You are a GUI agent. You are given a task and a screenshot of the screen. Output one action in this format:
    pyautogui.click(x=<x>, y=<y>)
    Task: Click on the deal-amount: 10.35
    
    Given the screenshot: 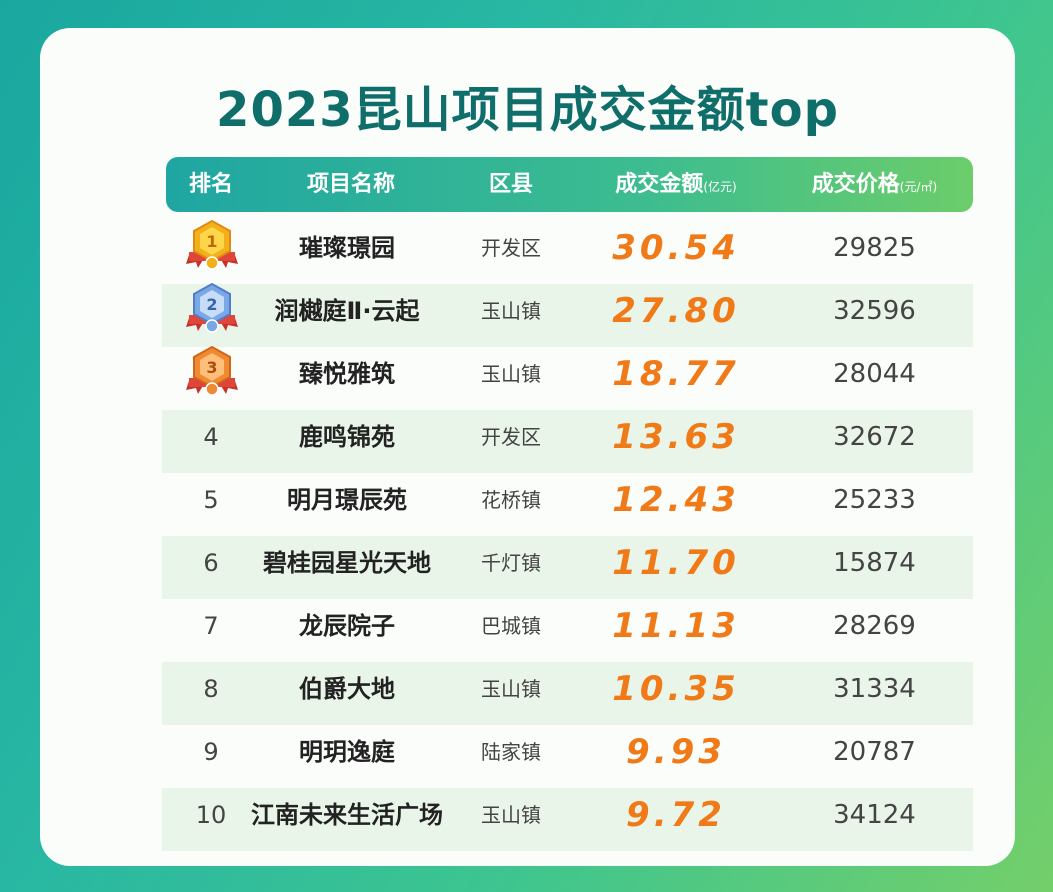 What is the action you would take?
    pyautogui.click(x=676, y=689)
    